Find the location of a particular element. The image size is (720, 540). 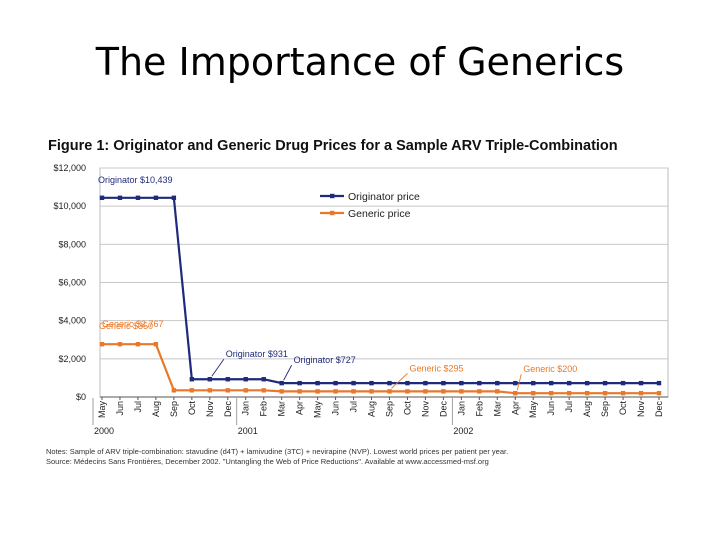

annotation-label: Generic $295 is located at coordinates (436, 368).